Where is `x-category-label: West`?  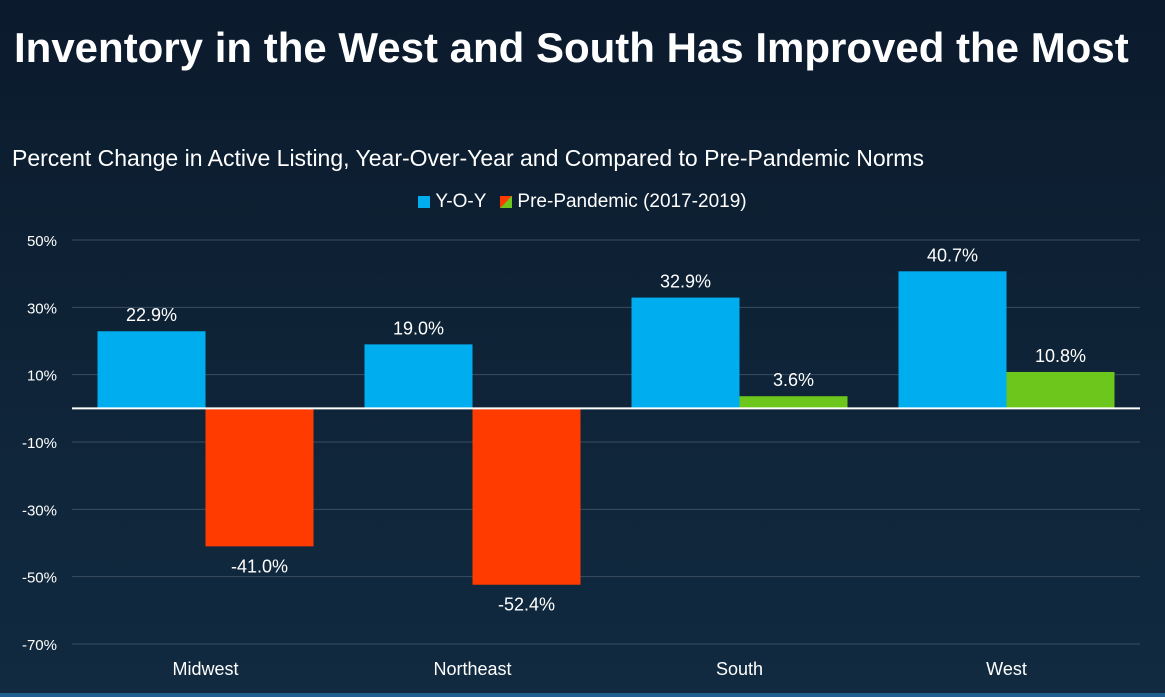 x-category-label: West is located at coordinates (1006, 669).